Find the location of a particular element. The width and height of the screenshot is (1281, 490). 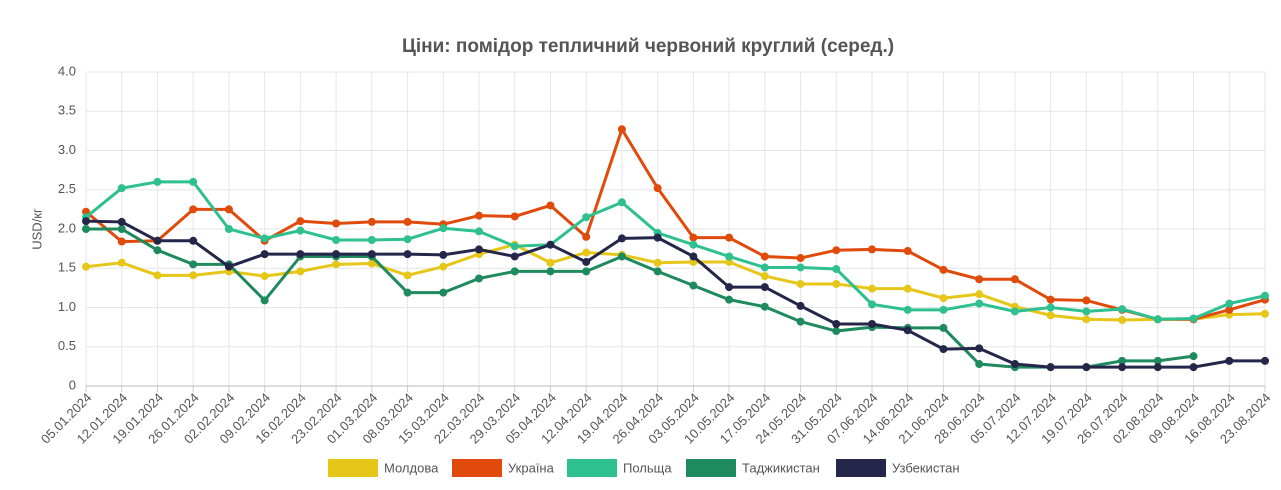

y-tick-label: 3.0 is located at coordinates (67, 149).